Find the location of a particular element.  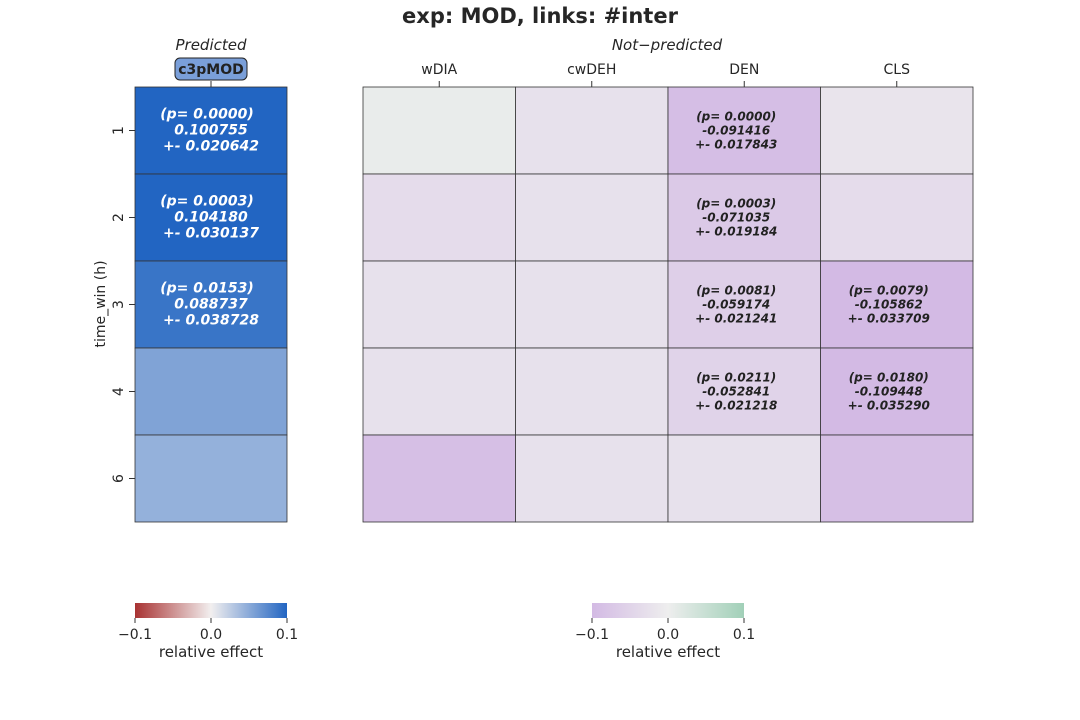

annotation-value: -0.091416 is located at coordinates (736, 130).